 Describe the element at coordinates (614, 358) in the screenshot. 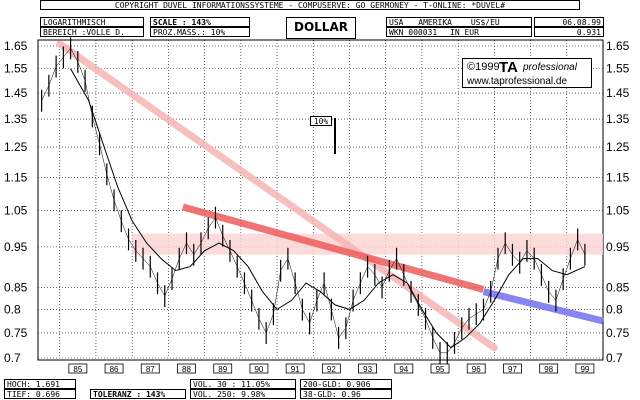

I see `y-tick-label-right: 0.7` at that location.